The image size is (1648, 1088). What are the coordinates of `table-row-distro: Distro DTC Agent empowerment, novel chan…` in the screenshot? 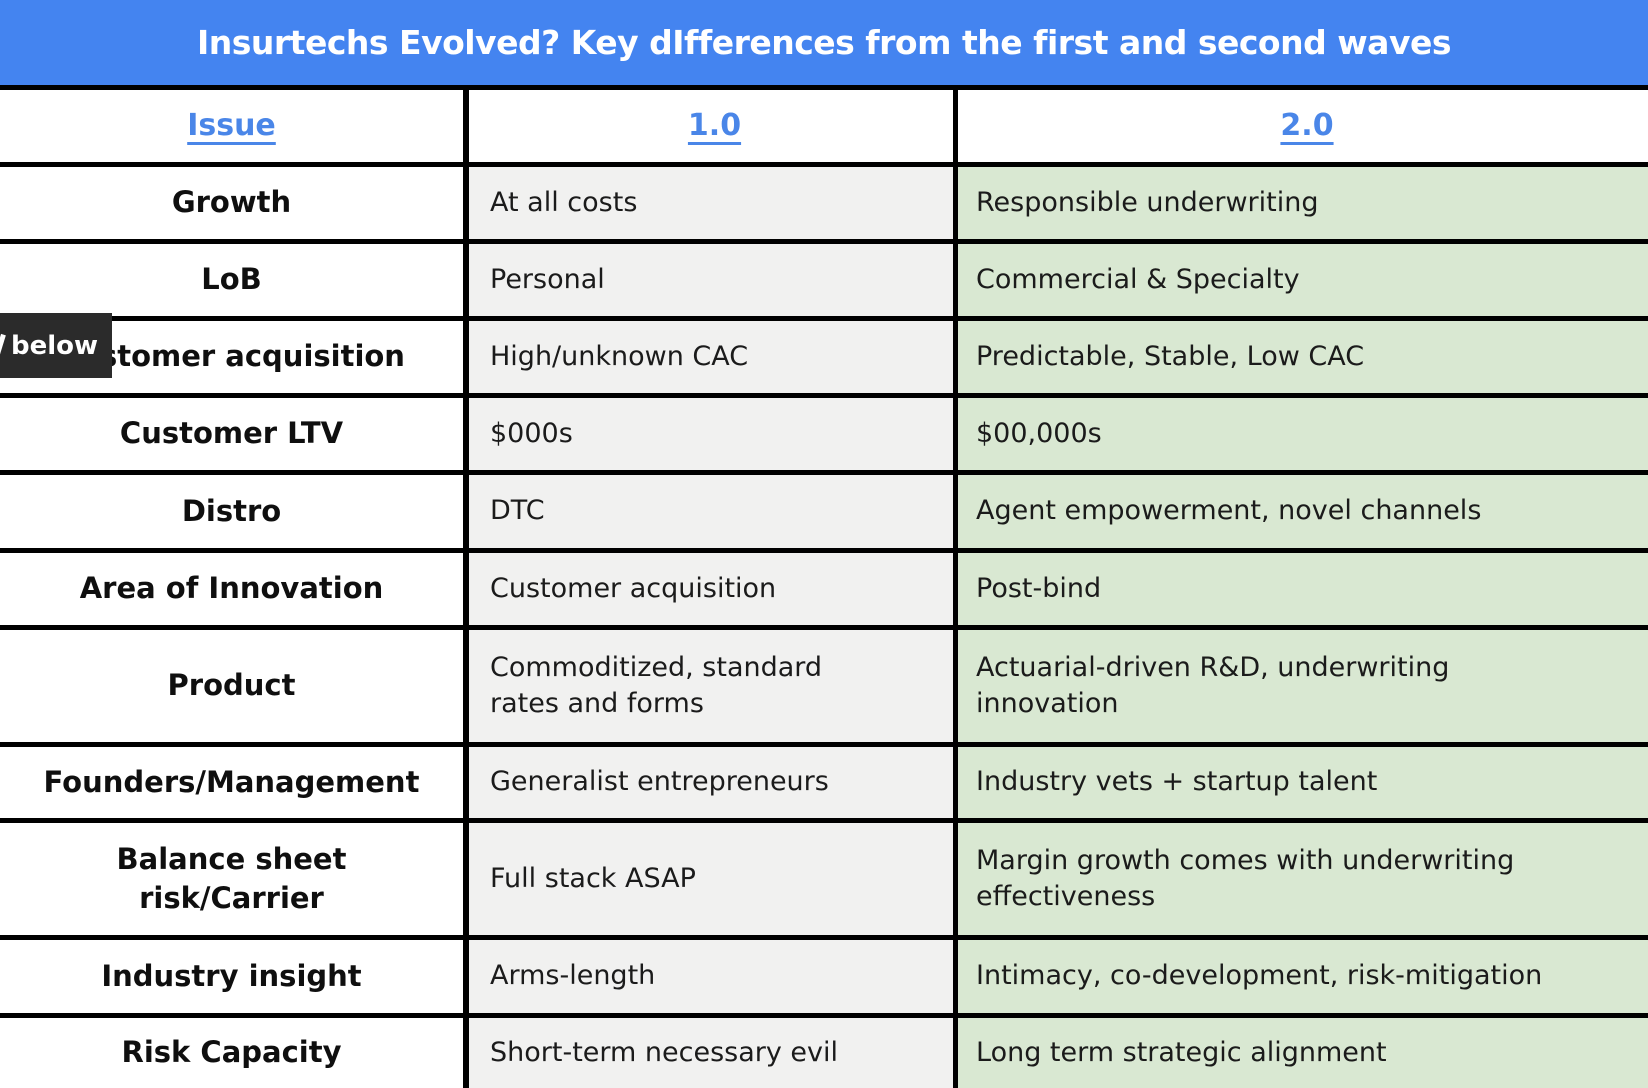 It's located at (824, 514).